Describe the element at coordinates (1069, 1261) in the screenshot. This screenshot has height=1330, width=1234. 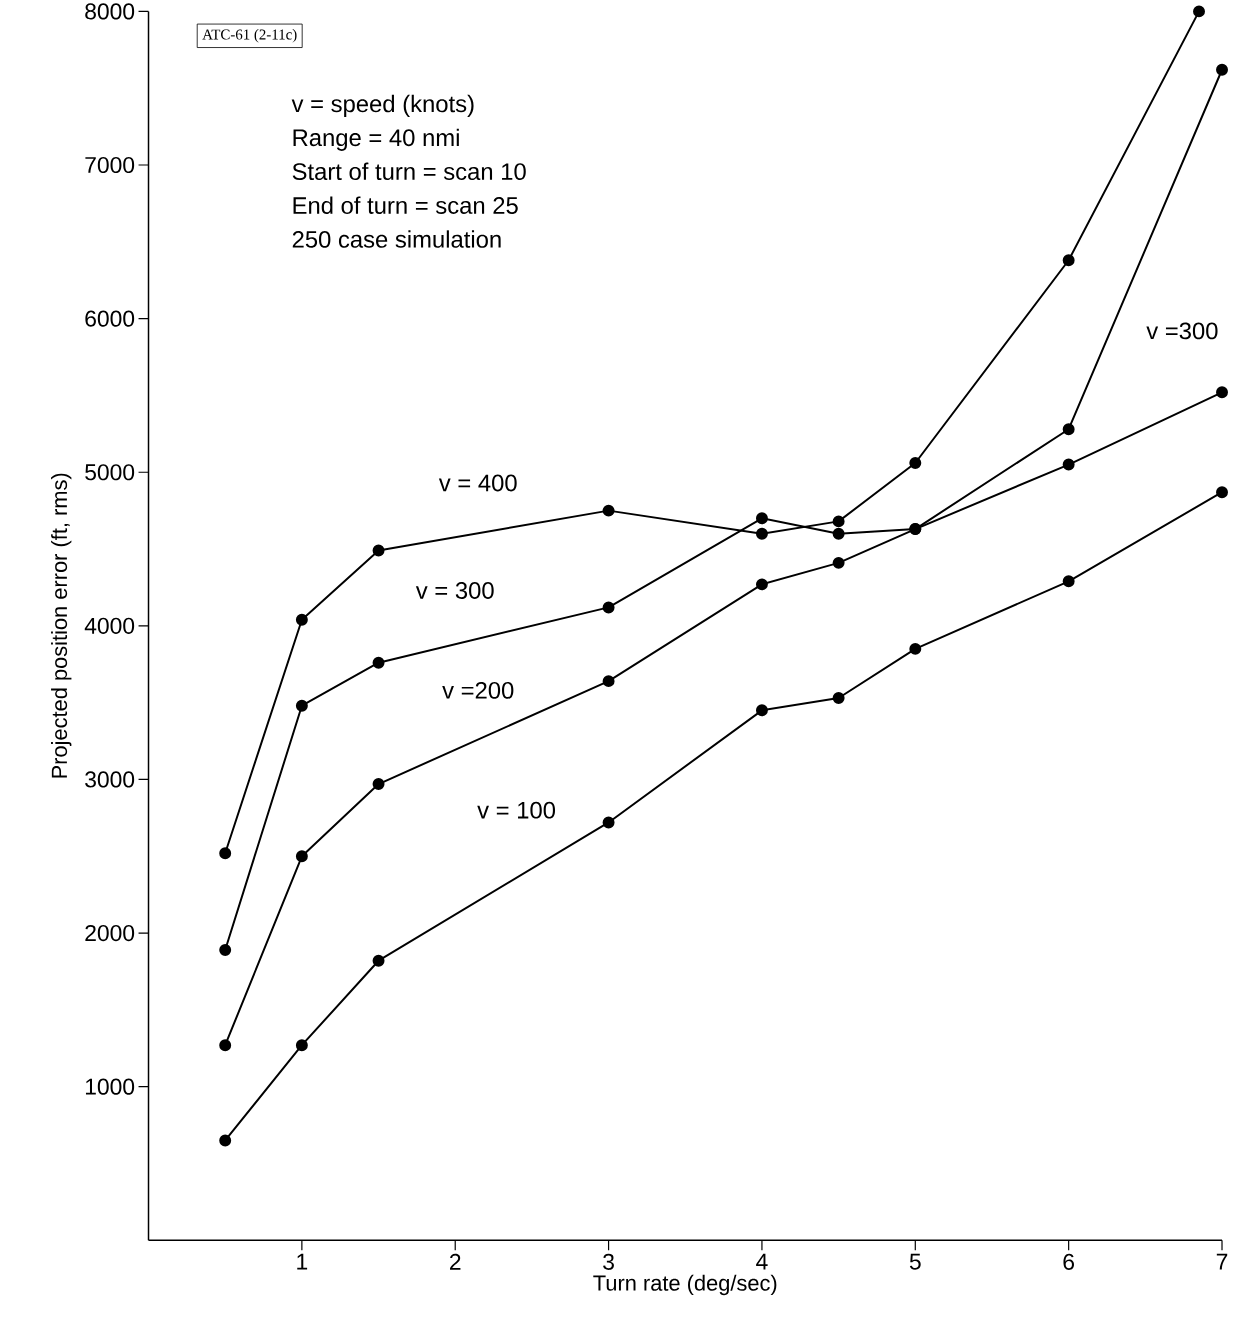
I see `x-tick-label: 6` at that location.